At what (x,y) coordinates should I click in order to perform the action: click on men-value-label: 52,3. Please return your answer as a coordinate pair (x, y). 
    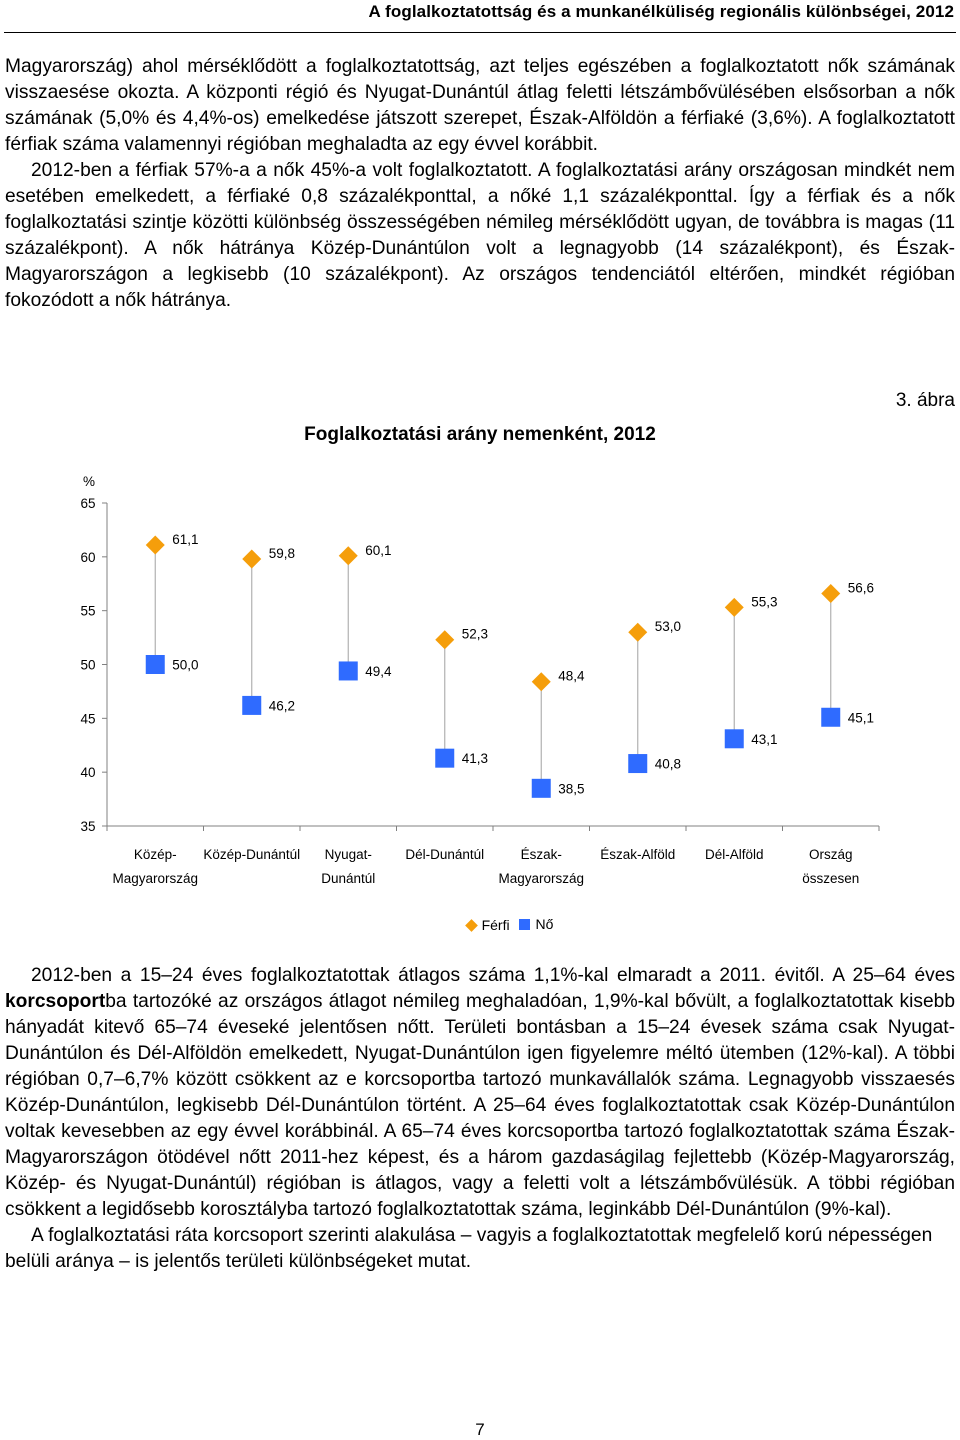
    Looking at the image, I should click on (475, 634).